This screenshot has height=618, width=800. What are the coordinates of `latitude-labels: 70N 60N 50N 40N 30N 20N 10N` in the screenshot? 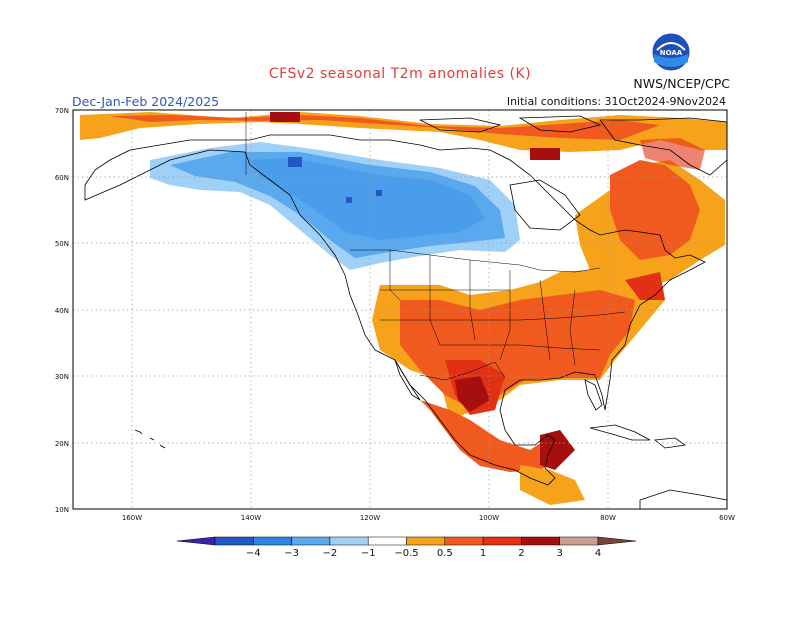 It's located at (62, 310).